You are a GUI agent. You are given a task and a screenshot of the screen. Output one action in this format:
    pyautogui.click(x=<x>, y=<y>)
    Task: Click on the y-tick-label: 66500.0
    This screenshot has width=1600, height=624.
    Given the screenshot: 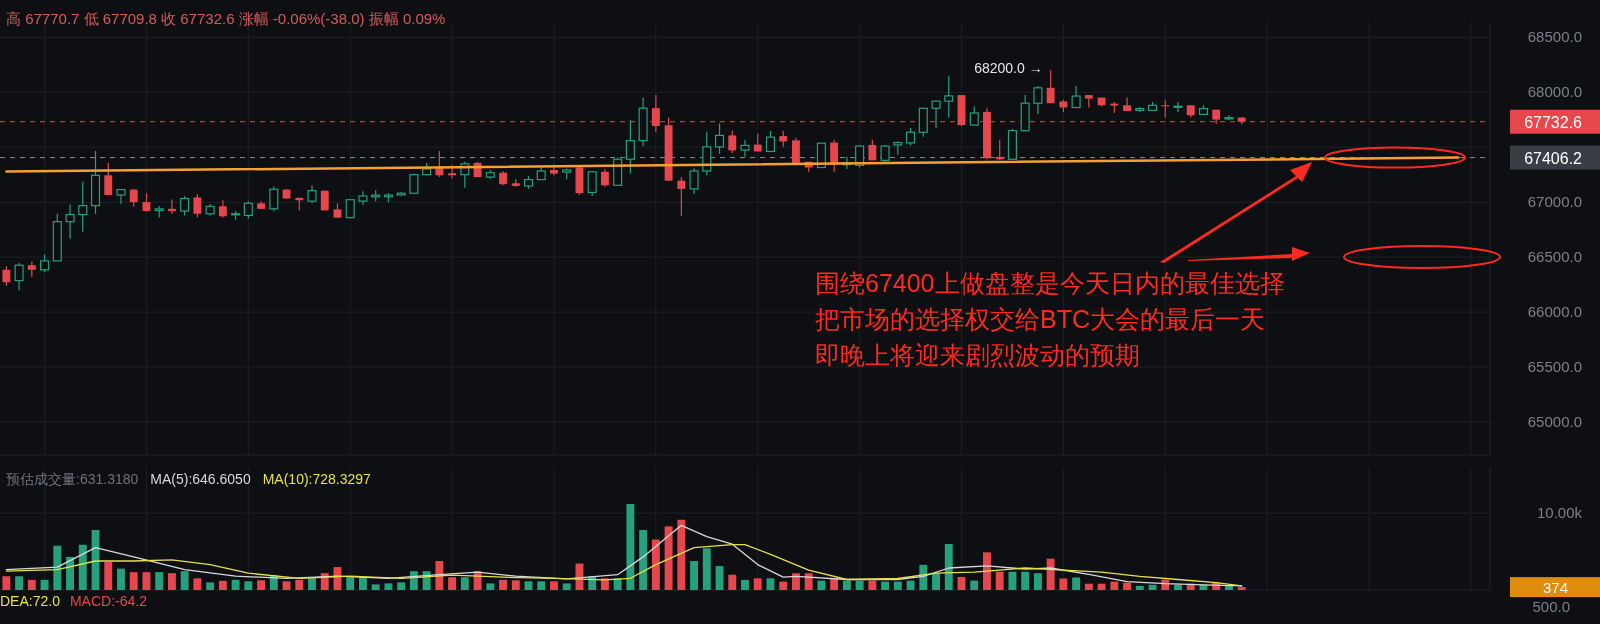 What is the action you would take?
    pyautogui.click(x=1554, y=257)
    